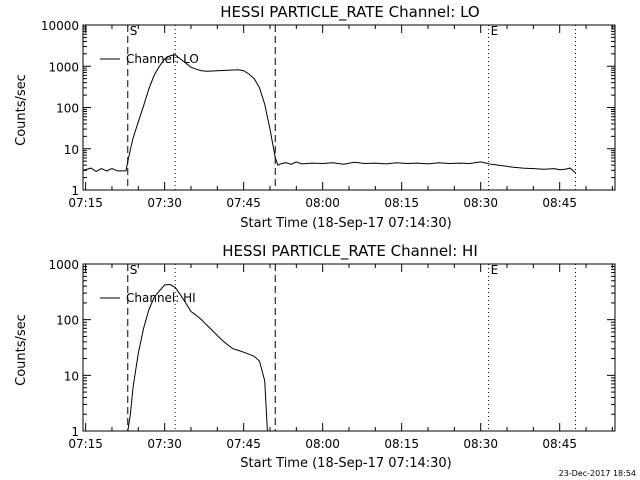 This screenshot has width=640, height=480. I want to click on legend-label: Channel: HI, so click(161, 298).